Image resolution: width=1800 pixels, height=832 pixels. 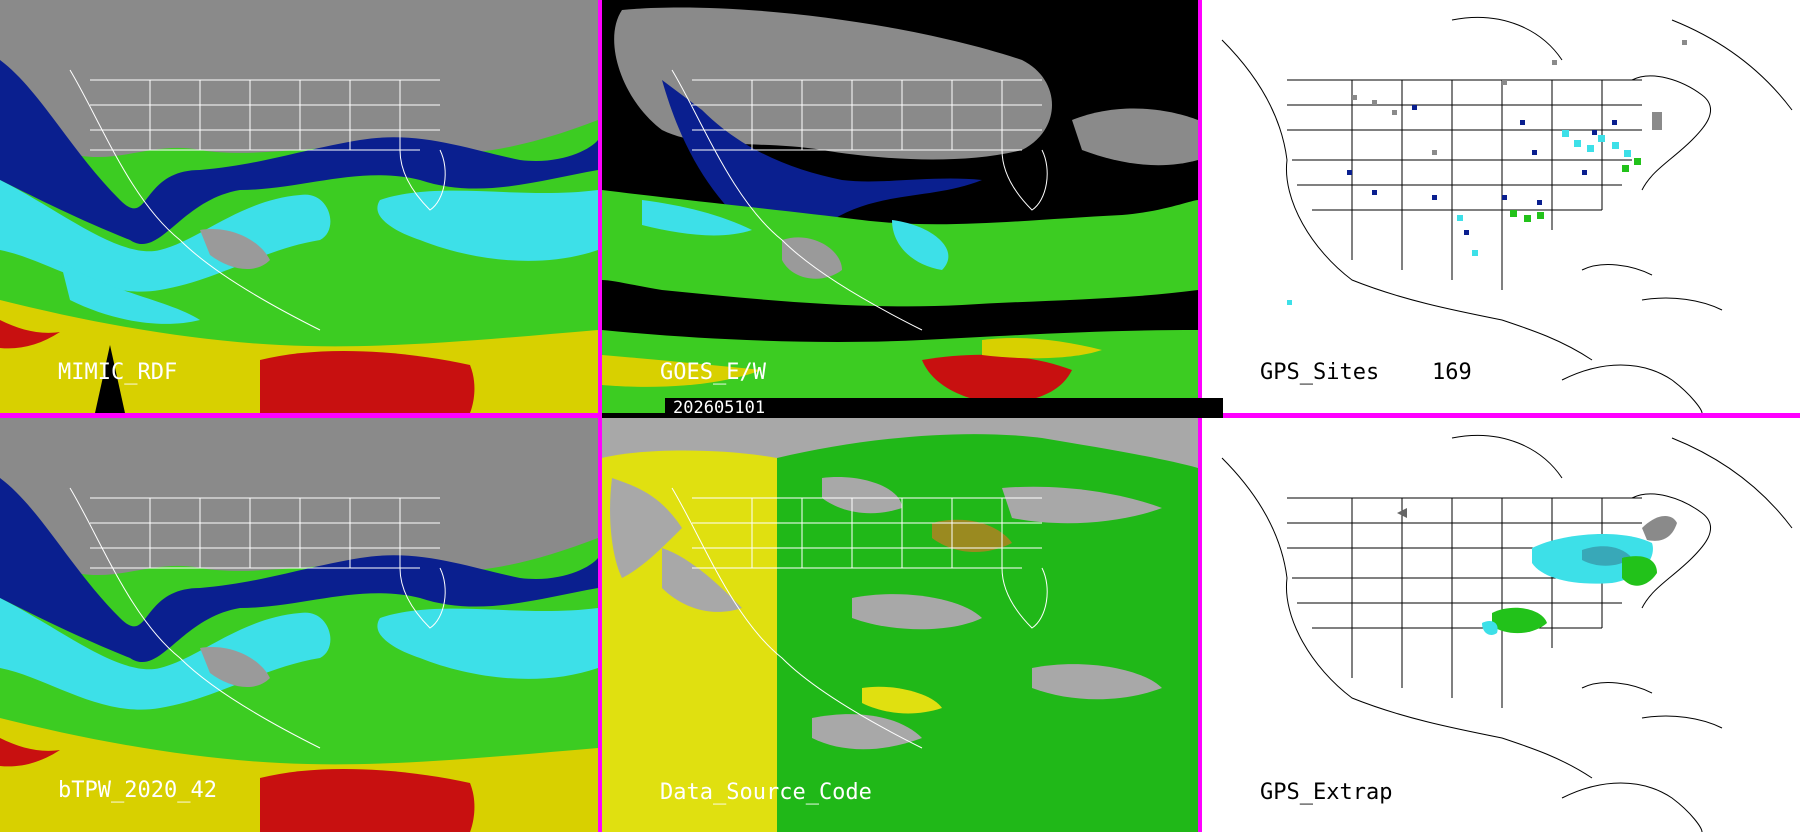 What do you see at coordinates (137, 790) in the screenshot?
I see `btpw-label: bTPW_2020_42` at bounding box center [137, 790].